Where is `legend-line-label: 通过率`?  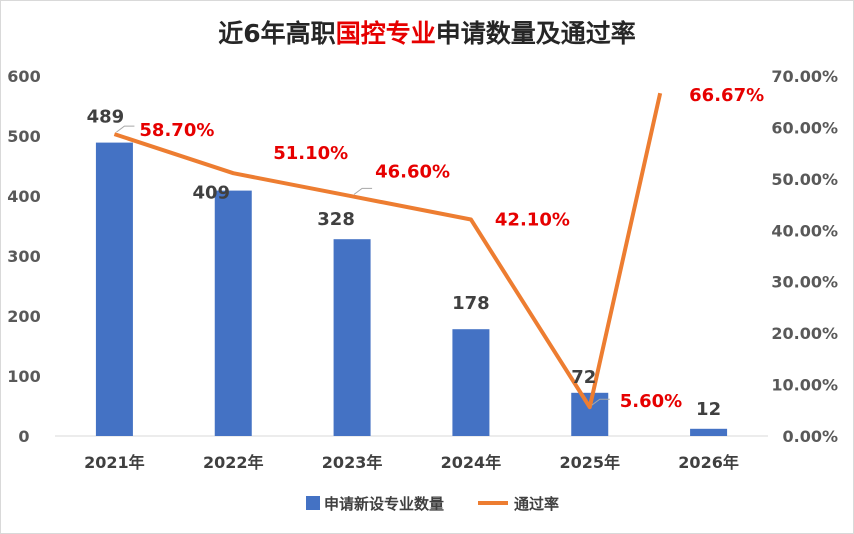
legend-line-label: 通过率 is located at coordinates (536, 504).